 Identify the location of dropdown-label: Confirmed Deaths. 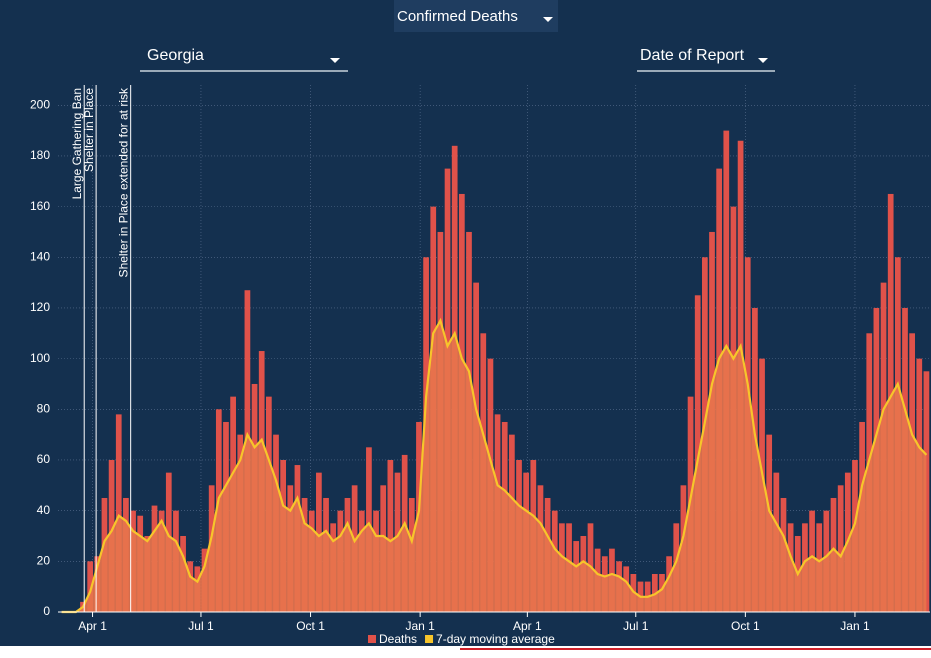
(457, 16).